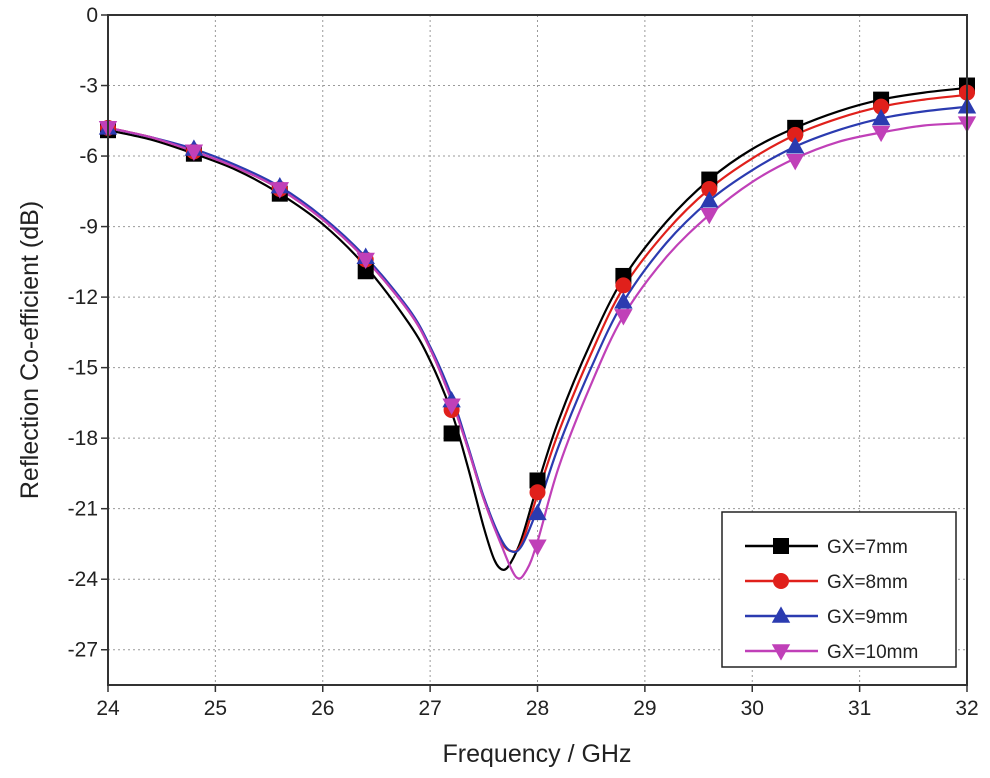 Image resolution: width=990 pixels, height=778 pixels. Describe the element at coordinates (867, 582) in the screenshot. I see `legend-label: GX=8mm` at that location.